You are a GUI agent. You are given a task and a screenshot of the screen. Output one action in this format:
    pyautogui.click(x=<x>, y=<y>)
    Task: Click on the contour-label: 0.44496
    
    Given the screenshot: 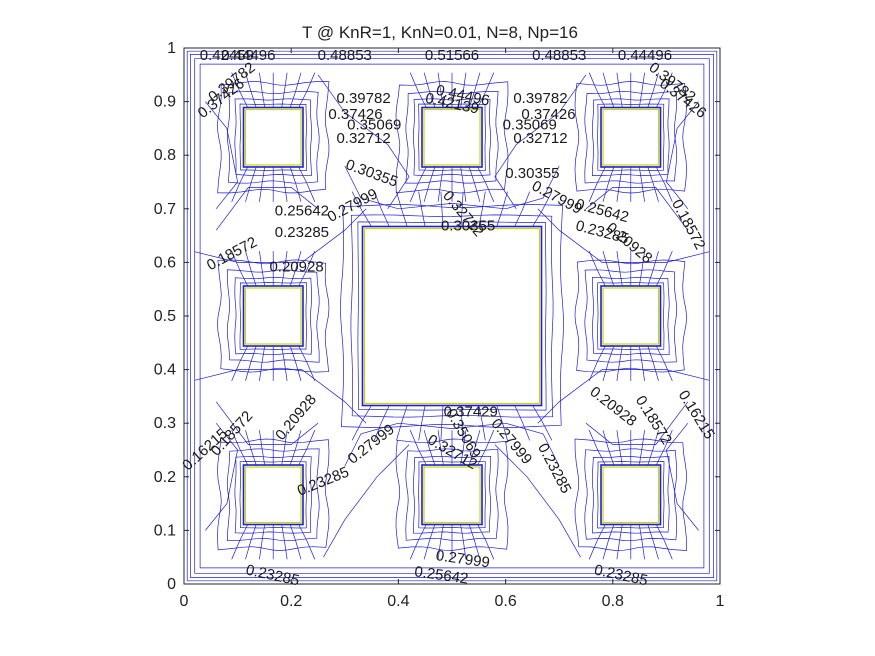 What is the action you would take?
    pyautogui.click(x=248, y=55)
    